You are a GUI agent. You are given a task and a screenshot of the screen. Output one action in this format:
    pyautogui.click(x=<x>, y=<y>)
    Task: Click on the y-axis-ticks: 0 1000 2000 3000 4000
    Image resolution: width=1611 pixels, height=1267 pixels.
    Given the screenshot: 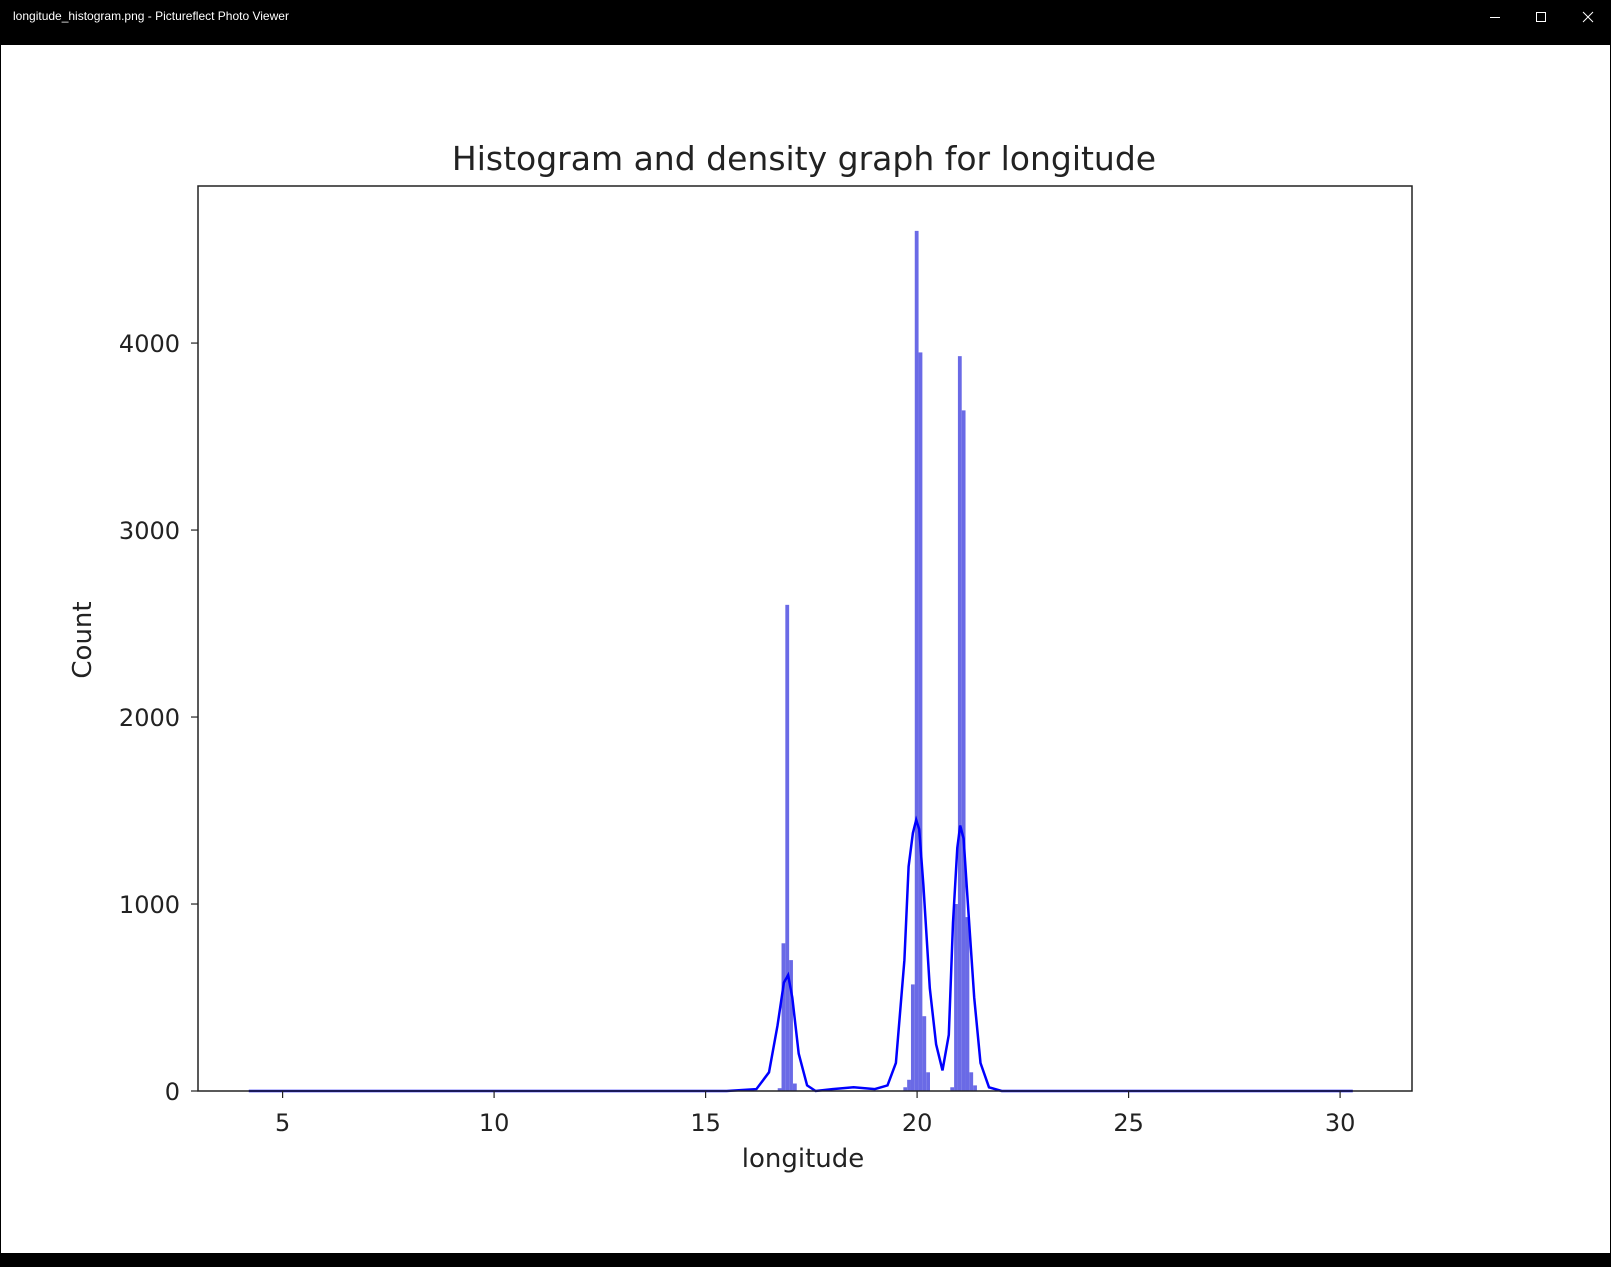 What is the action you would take?
    pyautogui.click(x=158, y=718)
    